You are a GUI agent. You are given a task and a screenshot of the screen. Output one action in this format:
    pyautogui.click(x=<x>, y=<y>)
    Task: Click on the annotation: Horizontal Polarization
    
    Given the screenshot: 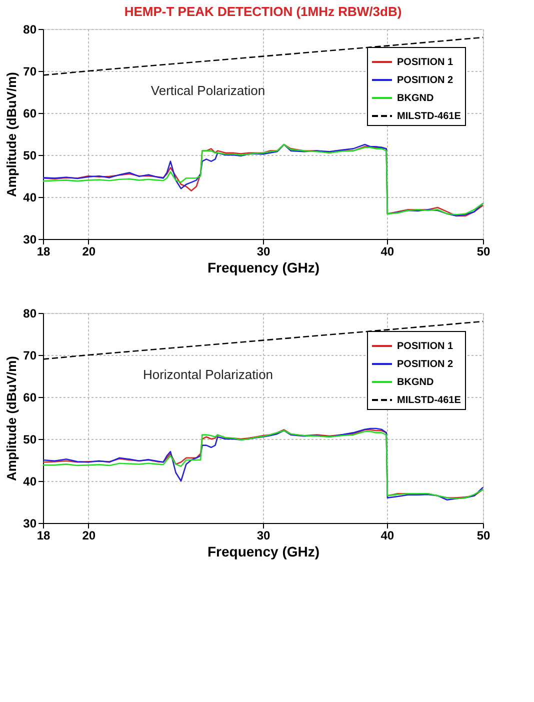 What is the action you would take?
    pyautogui.click(x=208, y=374)
    